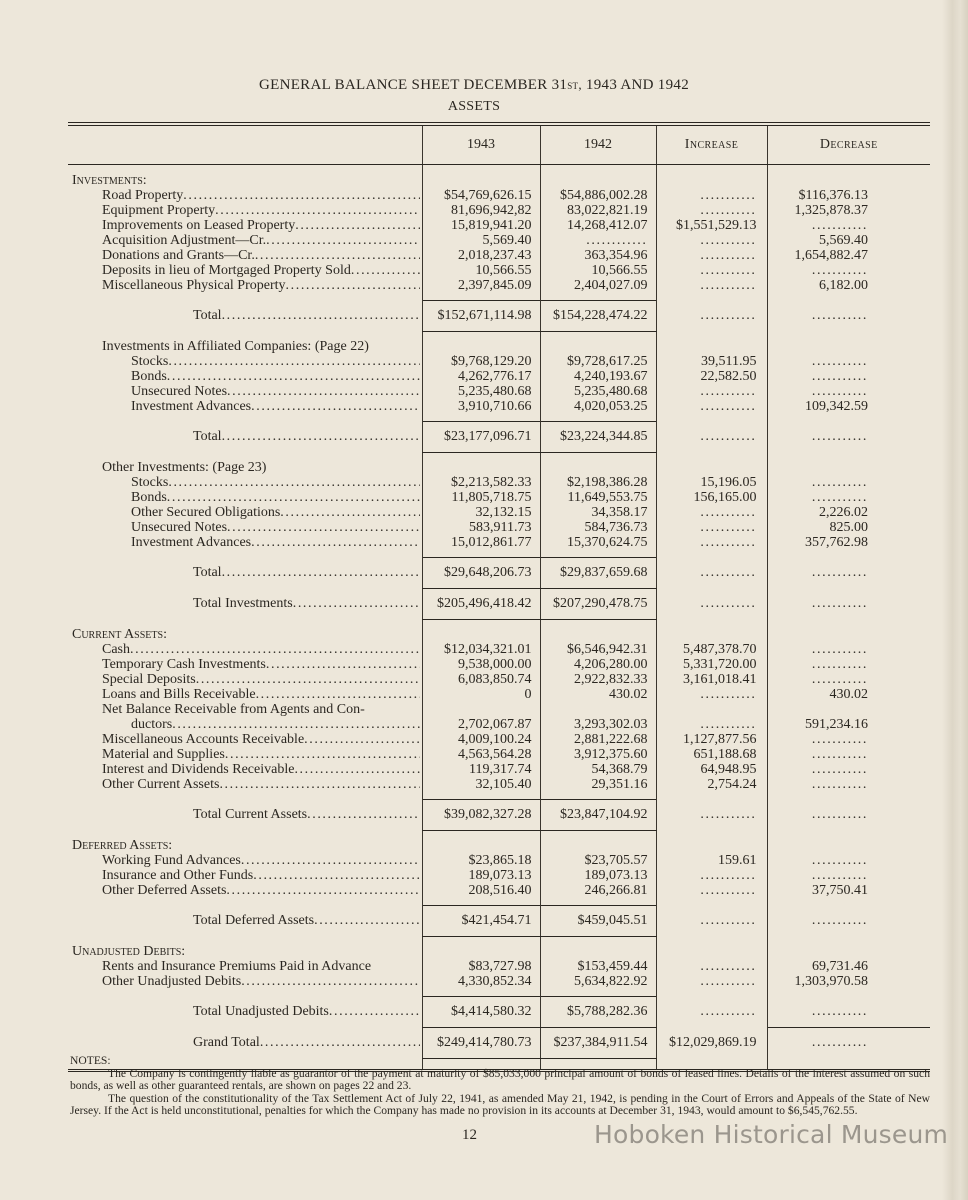  I want to click on value-increase: 651,188.68, so click(711, 754).